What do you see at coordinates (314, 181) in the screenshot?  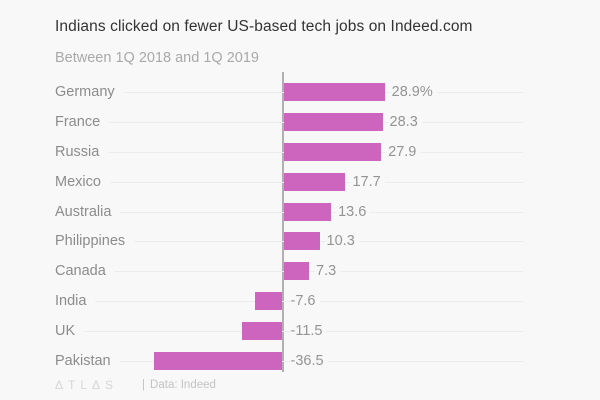 I see `bar-mexico` at bounding box center [314, 181].